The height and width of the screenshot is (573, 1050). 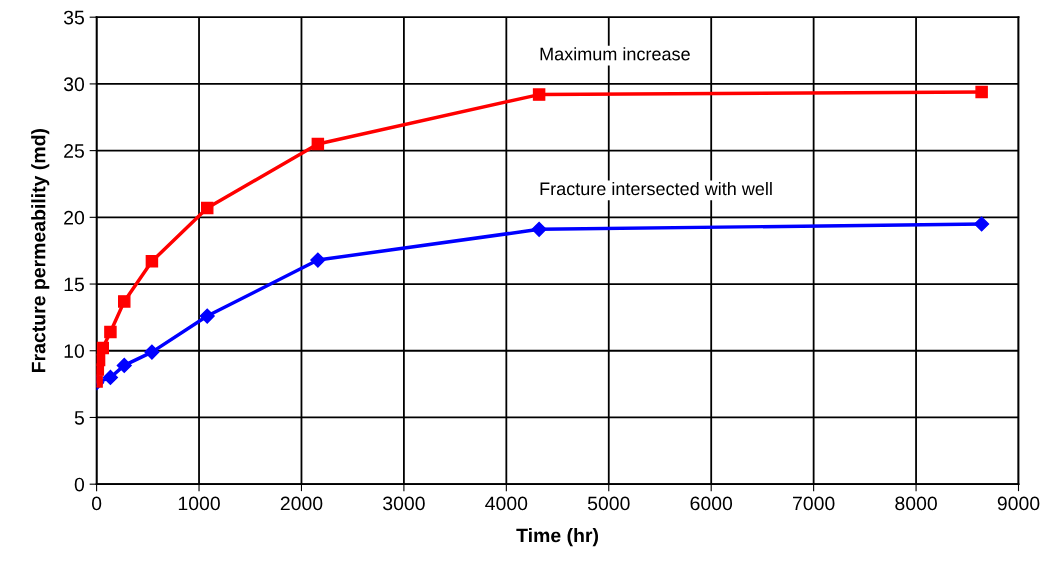 What do you see at coordinates (814, 503) in the screenshot?
I see `x-tick-label: 7000` at bounding box center [814, 503].